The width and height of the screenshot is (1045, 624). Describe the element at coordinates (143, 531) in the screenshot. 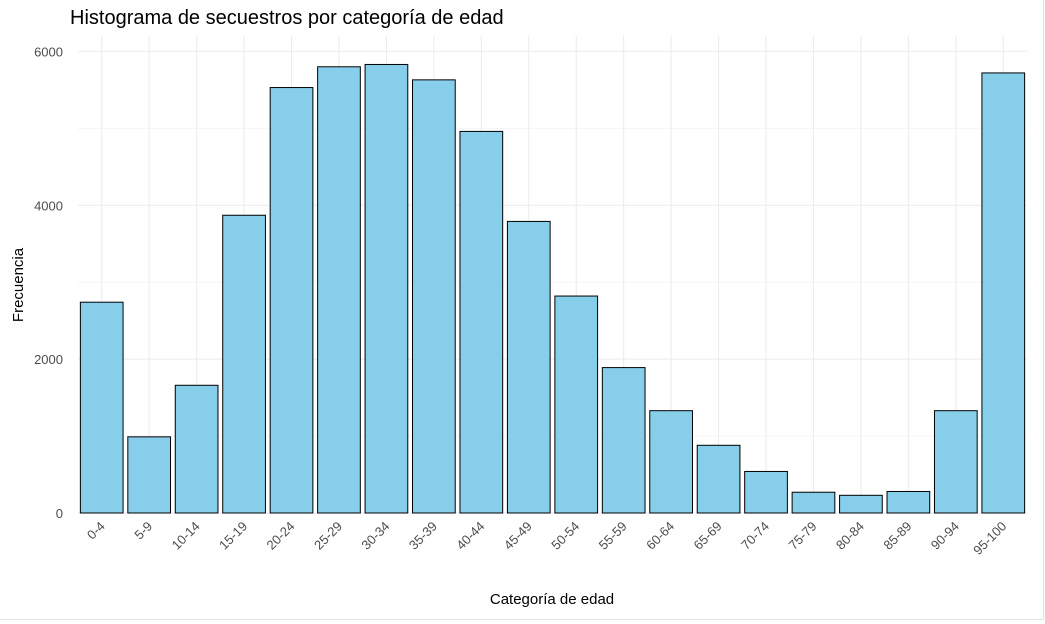

I see `x-tick-label: 5-9` at that location.